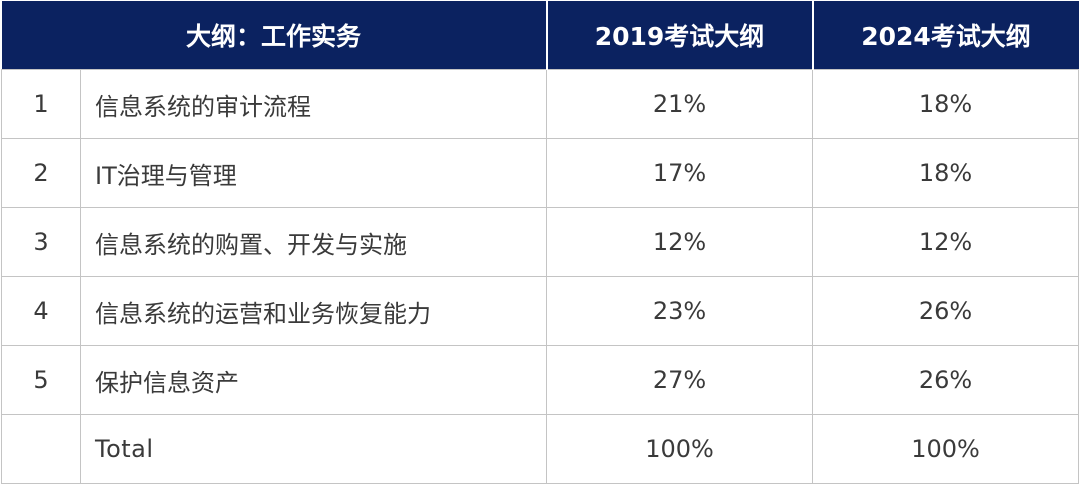  What do you see at coordinates (313, 449) in the screenshot?
I see `total-label: Total` at bounding box center [313, 449].